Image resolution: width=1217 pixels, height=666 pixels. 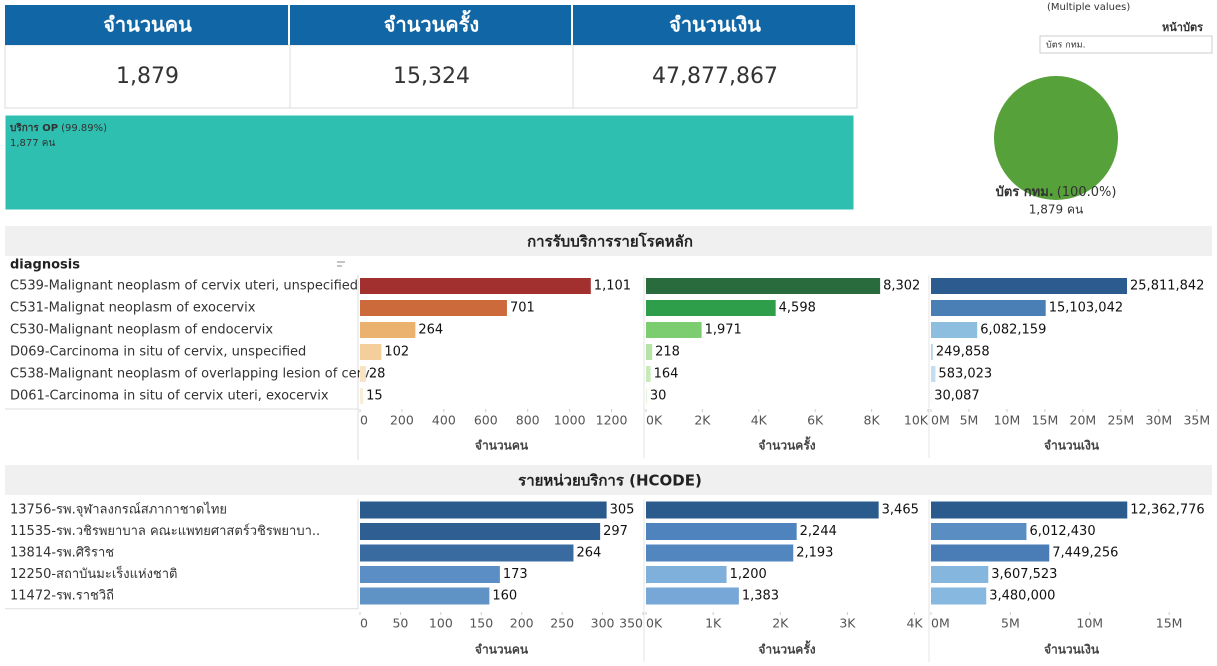 I want to click on pie-count: 1,879 คน, so click(x=1056, y=210).